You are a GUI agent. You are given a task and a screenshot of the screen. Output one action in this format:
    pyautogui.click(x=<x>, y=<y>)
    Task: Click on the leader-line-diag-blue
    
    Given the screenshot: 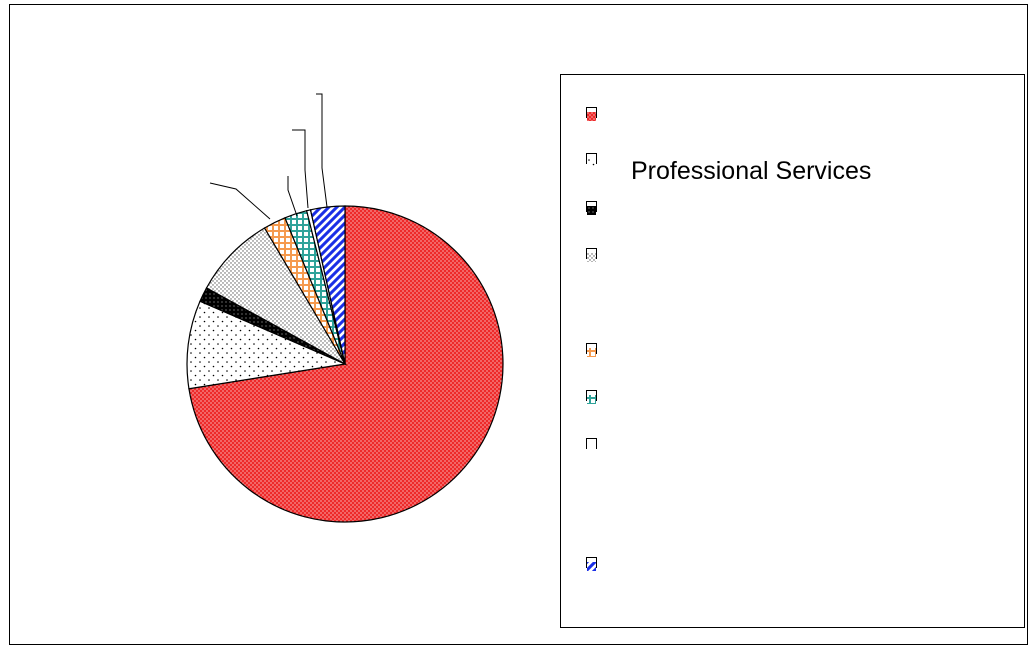 What is the action you would take?
    pyautogui.click(x=322, y=150)
    